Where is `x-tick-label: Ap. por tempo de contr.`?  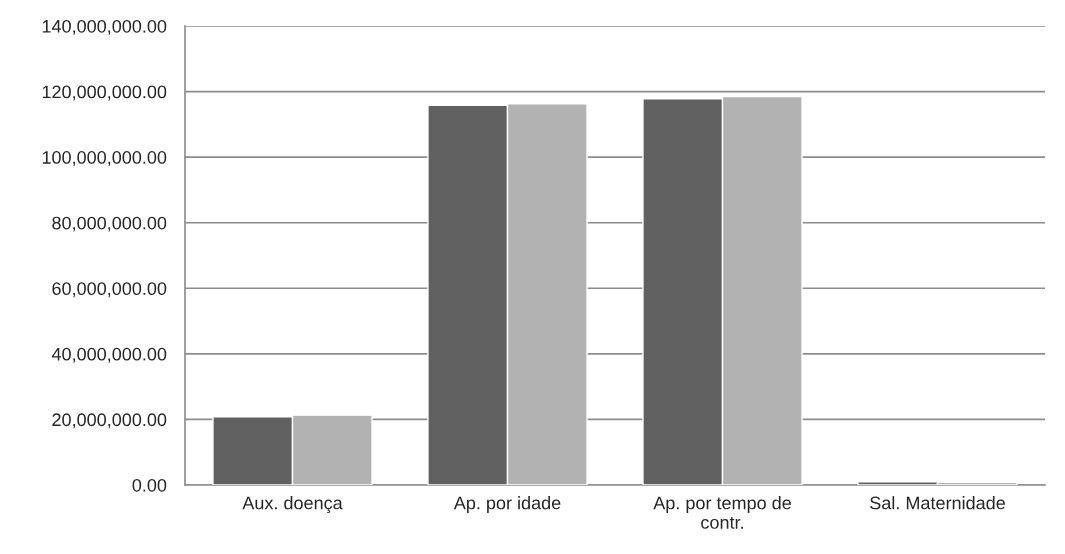
x-tick-label: Ap. por tempo de contr. is located at coordinates (722, 512).